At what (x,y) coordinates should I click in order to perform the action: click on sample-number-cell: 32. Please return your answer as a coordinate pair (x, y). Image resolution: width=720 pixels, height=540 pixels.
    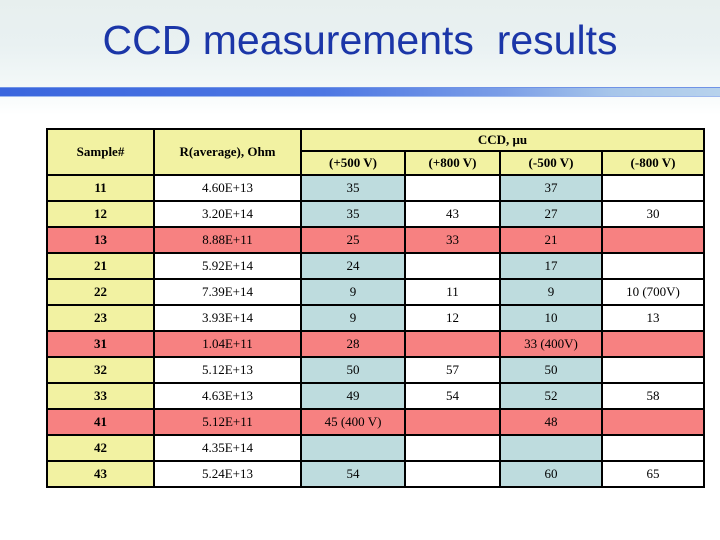
    Looking at the image, I should click on (100, 370).